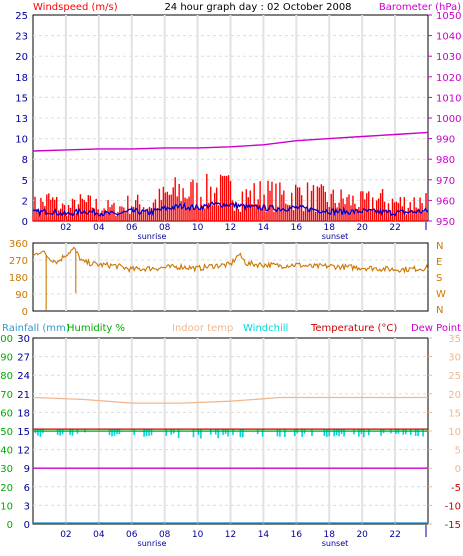 The width and height of the screenshot is (463, 556). I want to click on temperature-tick-label: 30, so click(454, 358).